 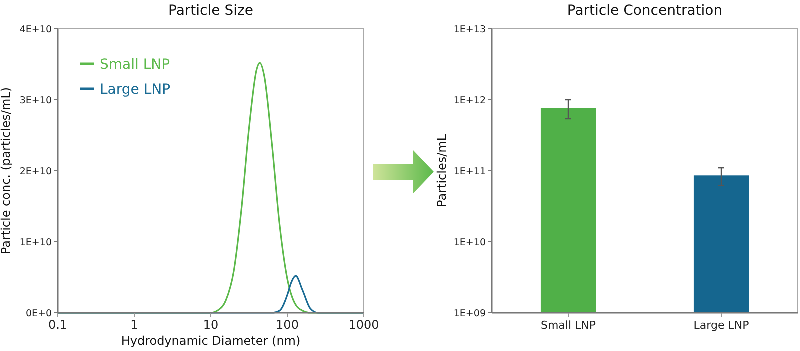 I want to click on y-axis-title: Particle conc. (particles/mL), so click(x=6, y=171).